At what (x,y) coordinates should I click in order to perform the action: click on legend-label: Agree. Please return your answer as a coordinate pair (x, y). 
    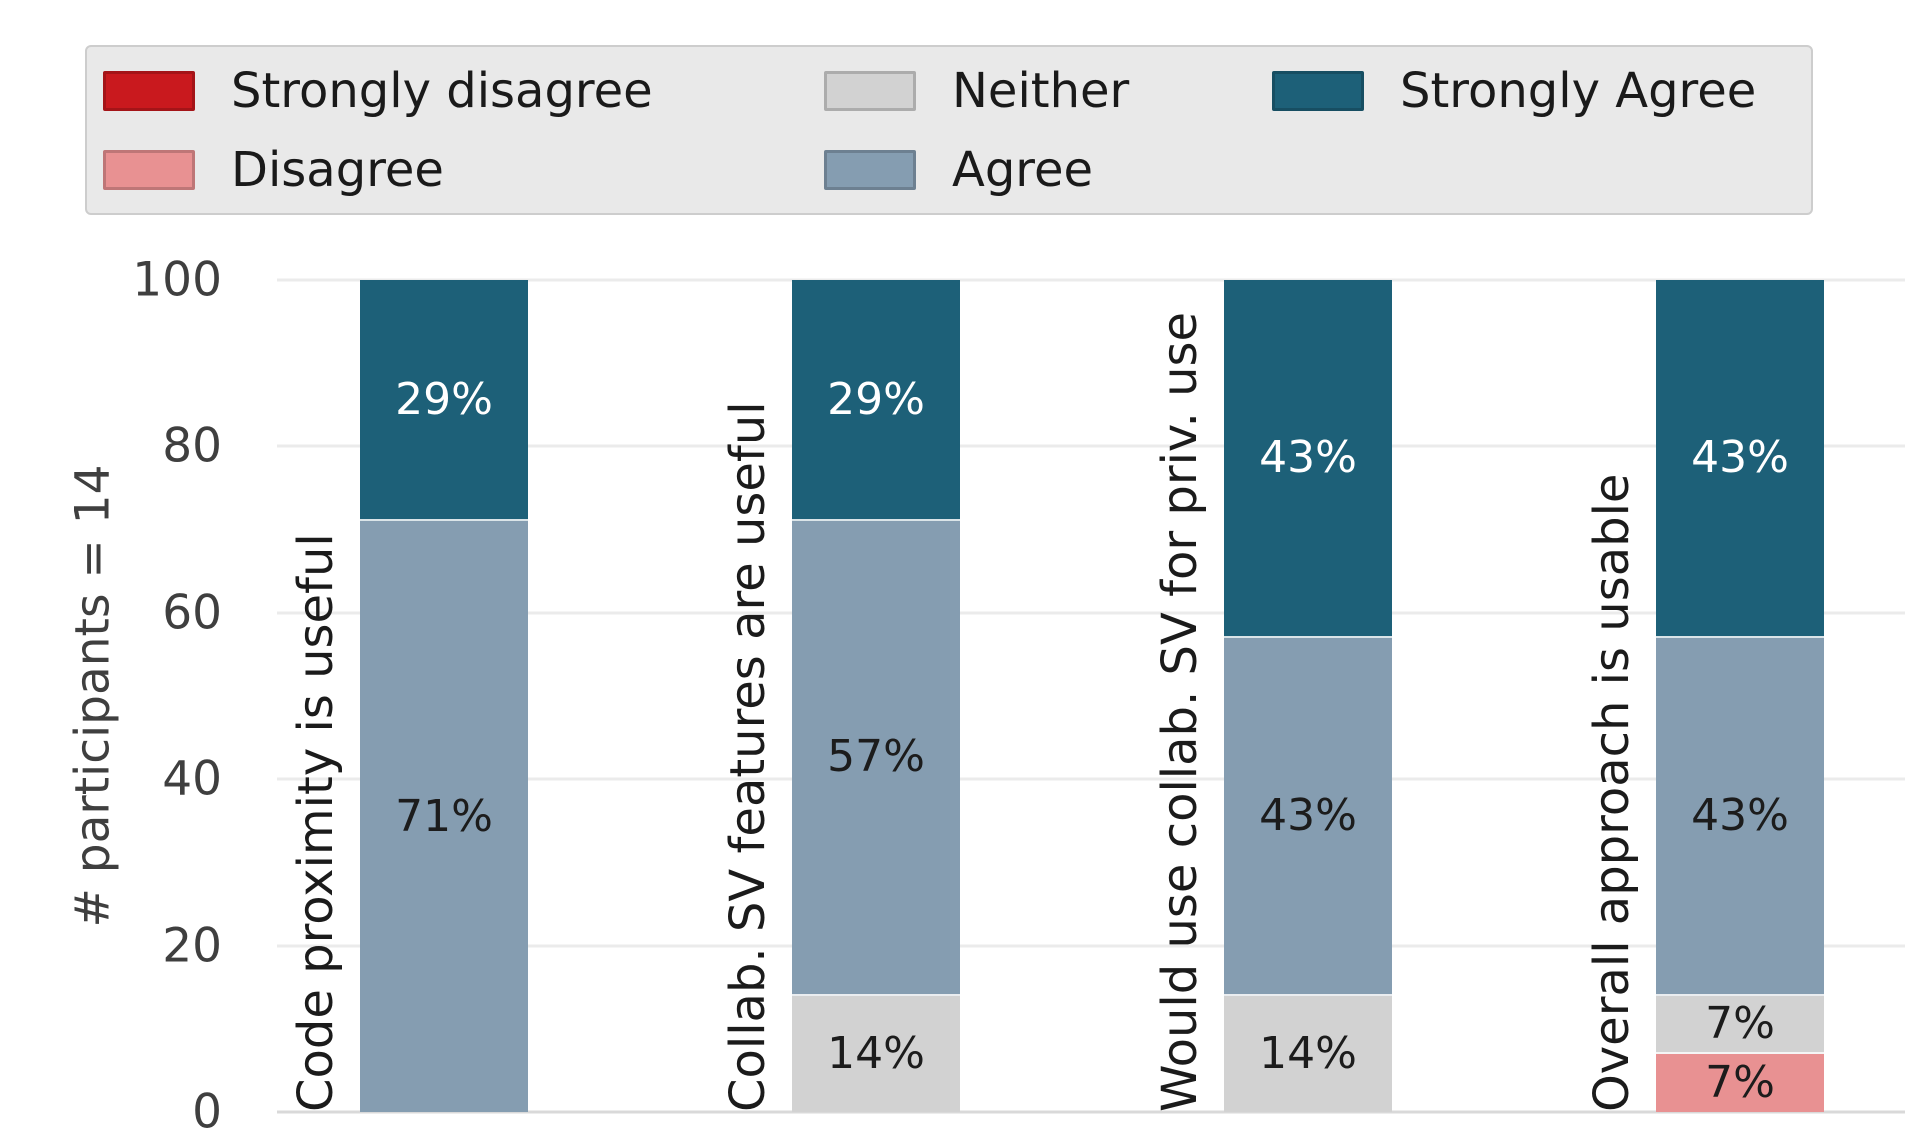
    Looking at the image, I should click on (1023, 169).